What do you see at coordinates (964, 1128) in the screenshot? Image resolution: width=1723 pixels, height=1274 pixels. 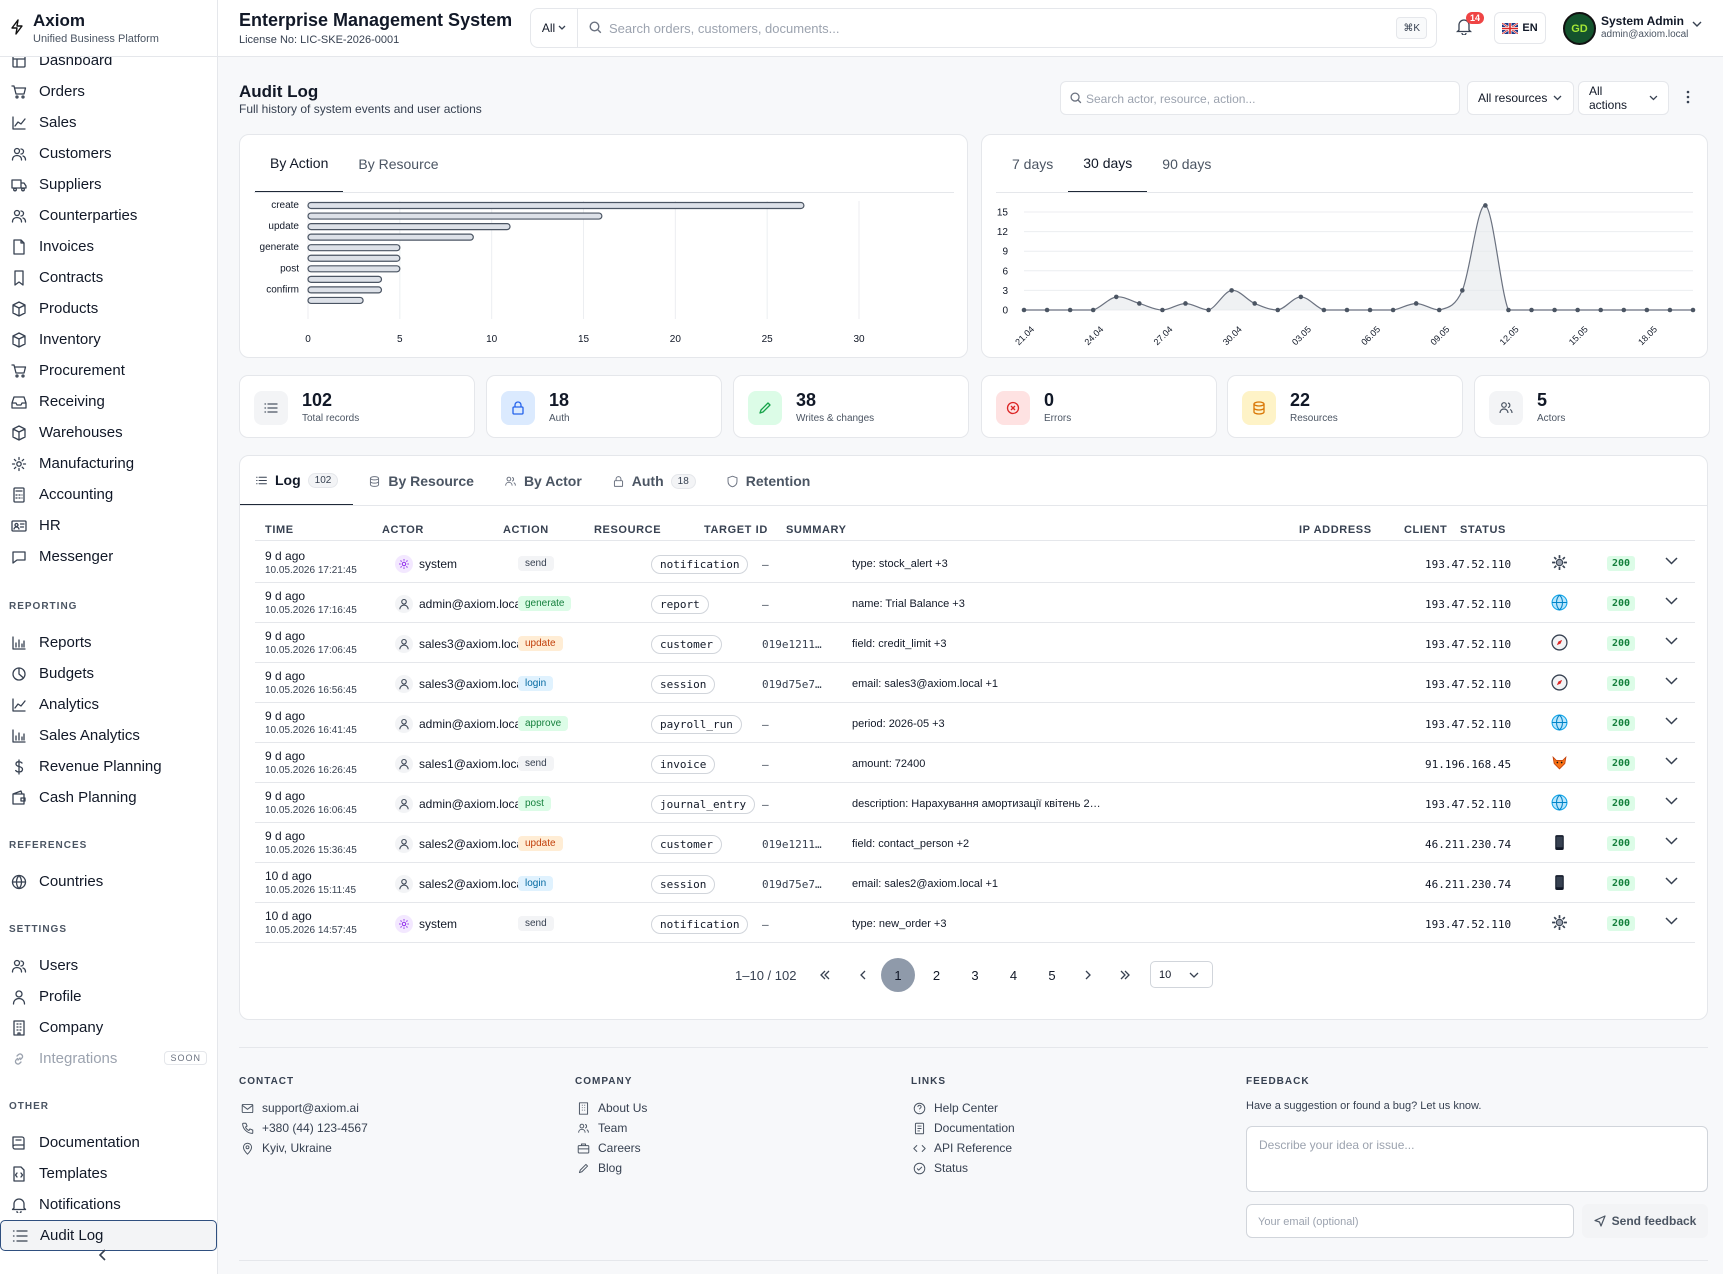 I see `footer-link-documentation: Documentation` at bounding box center [964, 1128].